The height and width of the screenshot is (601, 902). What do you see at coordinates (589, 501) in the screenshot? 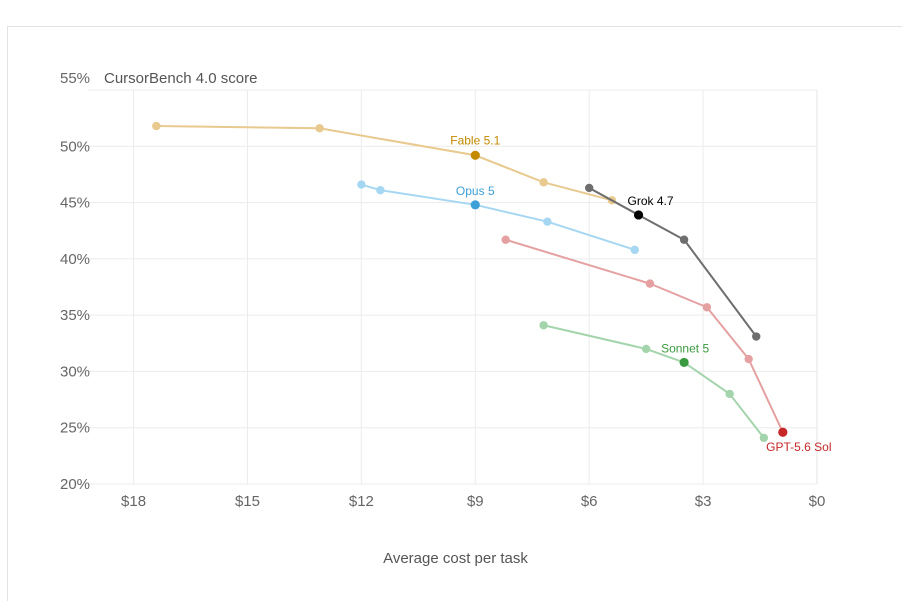
I see `x-tick-label: $6` at bounding box center [589, 501].